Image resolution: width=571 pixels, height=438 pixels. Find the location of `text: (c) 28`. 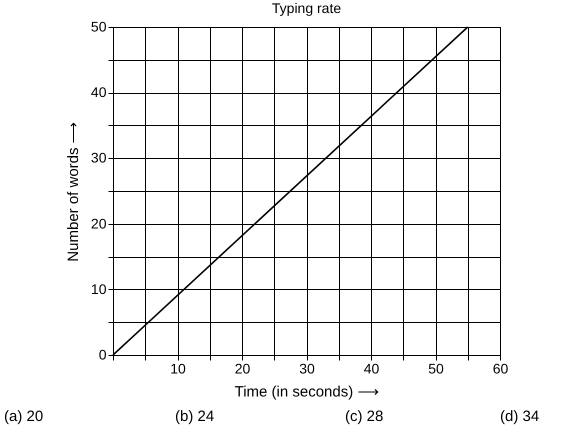

text: (c) 28 is located at coordinates (364, 416).